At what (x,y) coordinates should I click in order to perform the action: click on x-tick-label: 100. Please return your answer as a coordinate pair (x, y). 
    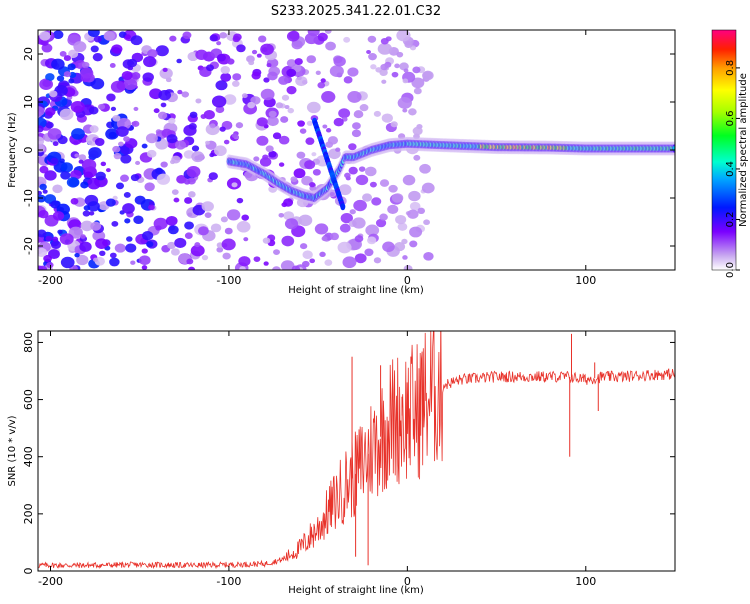
    Looking at the image, I should click on (585, 581).